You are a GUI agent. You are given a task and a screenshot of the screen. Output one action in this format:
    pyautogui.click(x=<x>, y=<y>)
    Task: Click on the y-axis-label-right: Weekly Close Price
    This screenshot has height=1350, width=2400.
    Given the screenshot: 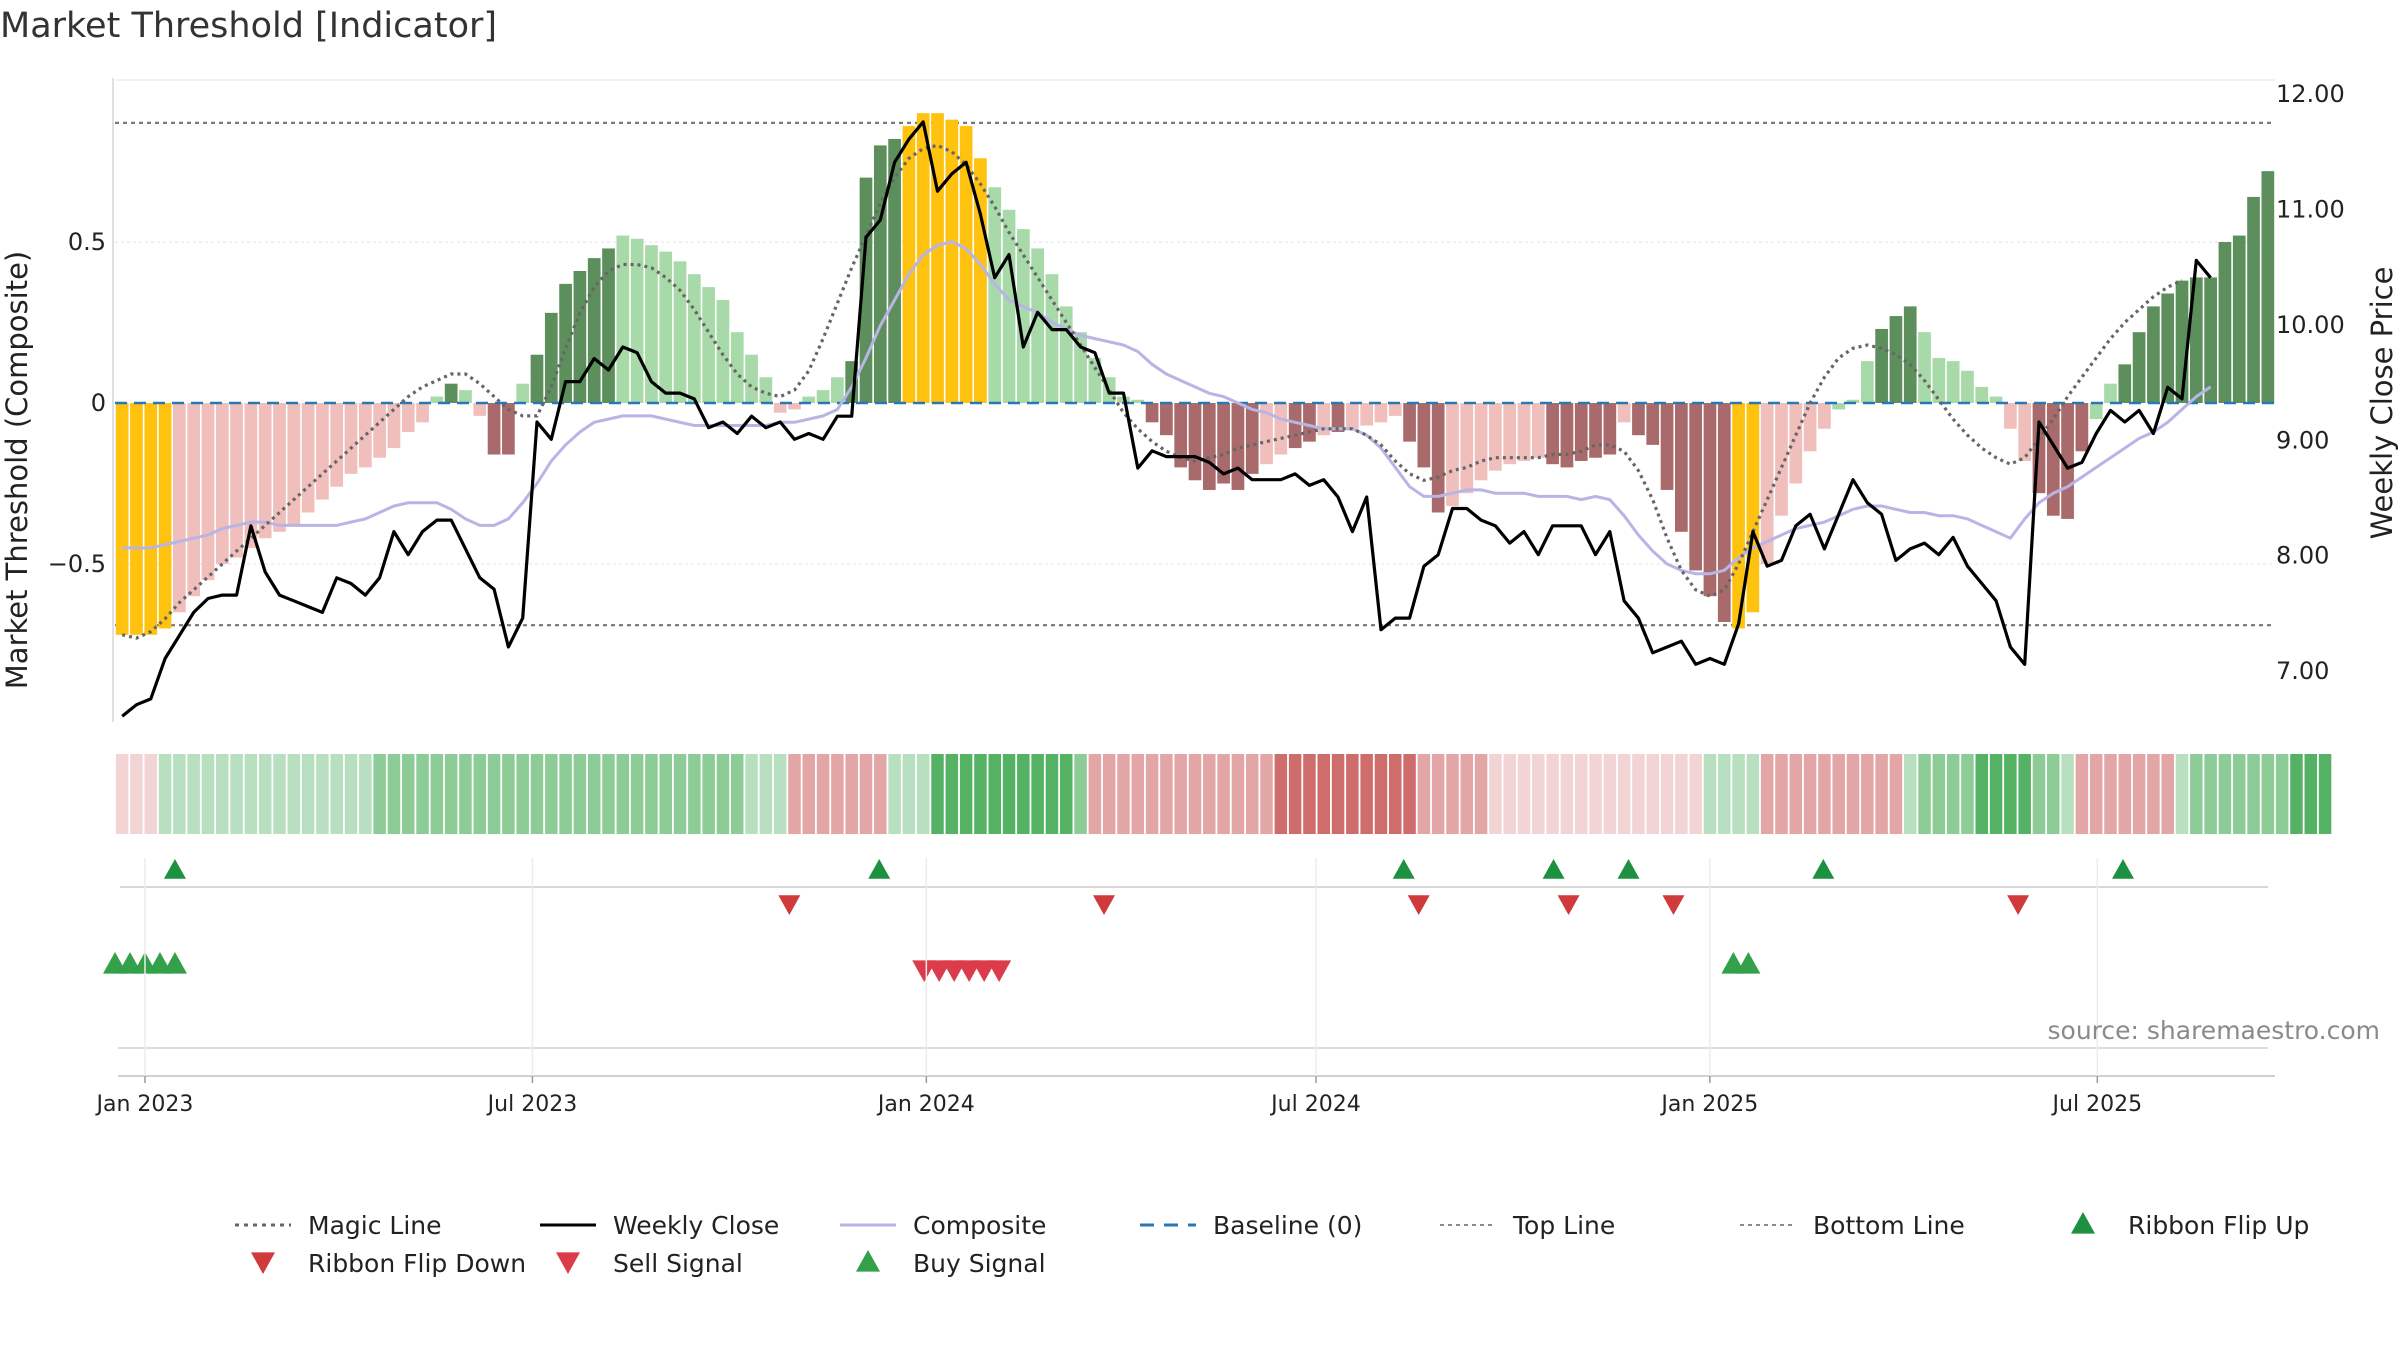 What is the action you would take?
    pyautogui.click(x=2382, y=403)
    